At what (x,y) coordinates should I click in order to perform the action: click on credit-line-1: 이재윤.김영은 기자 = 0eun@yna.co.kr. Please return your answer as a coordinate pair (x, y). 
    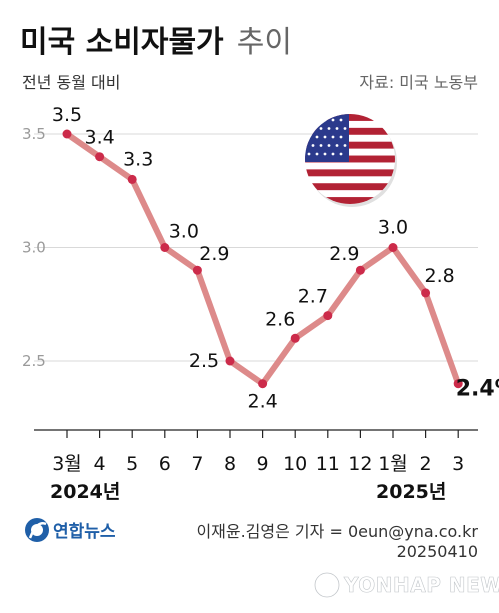
    Looking at the image, I should click on (337, 531).